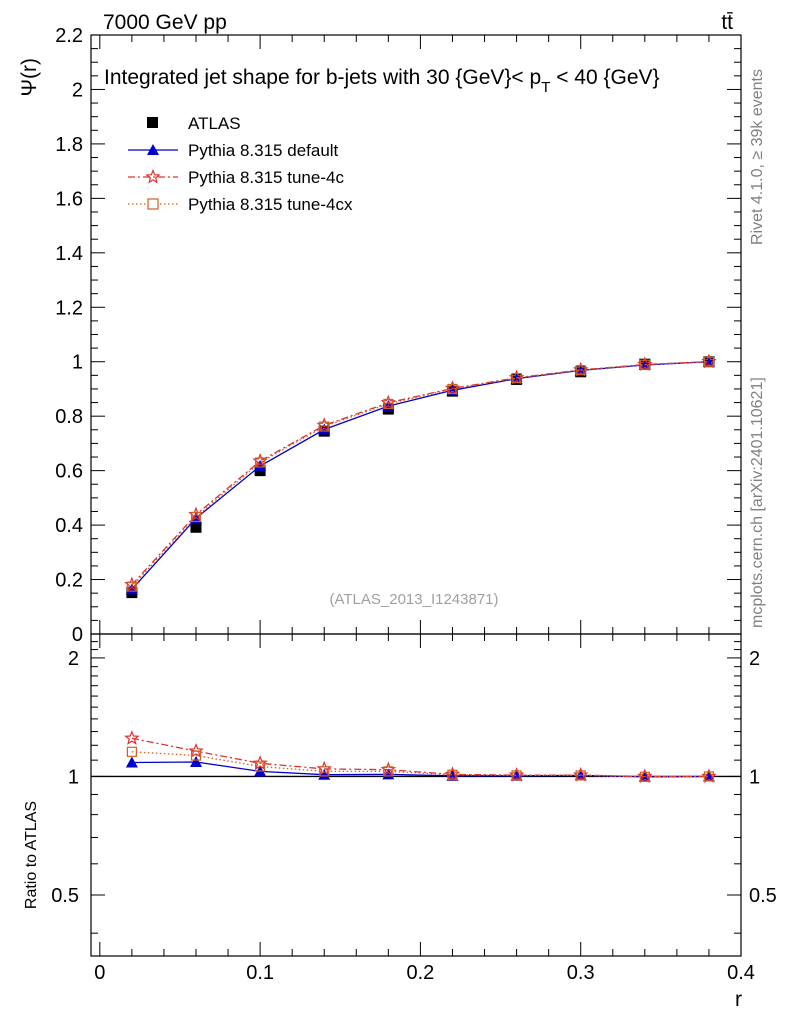  Describe the element at coordinates (153, 204) in the screenshot. I see `legend-tune4cx-marker` at that location.